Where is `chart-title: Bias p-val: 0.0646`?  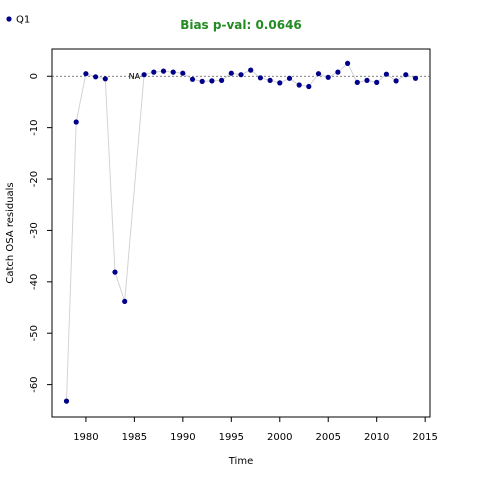
chart-title: Bias p-val: 0.0646 is located at coordinates (241, 25).